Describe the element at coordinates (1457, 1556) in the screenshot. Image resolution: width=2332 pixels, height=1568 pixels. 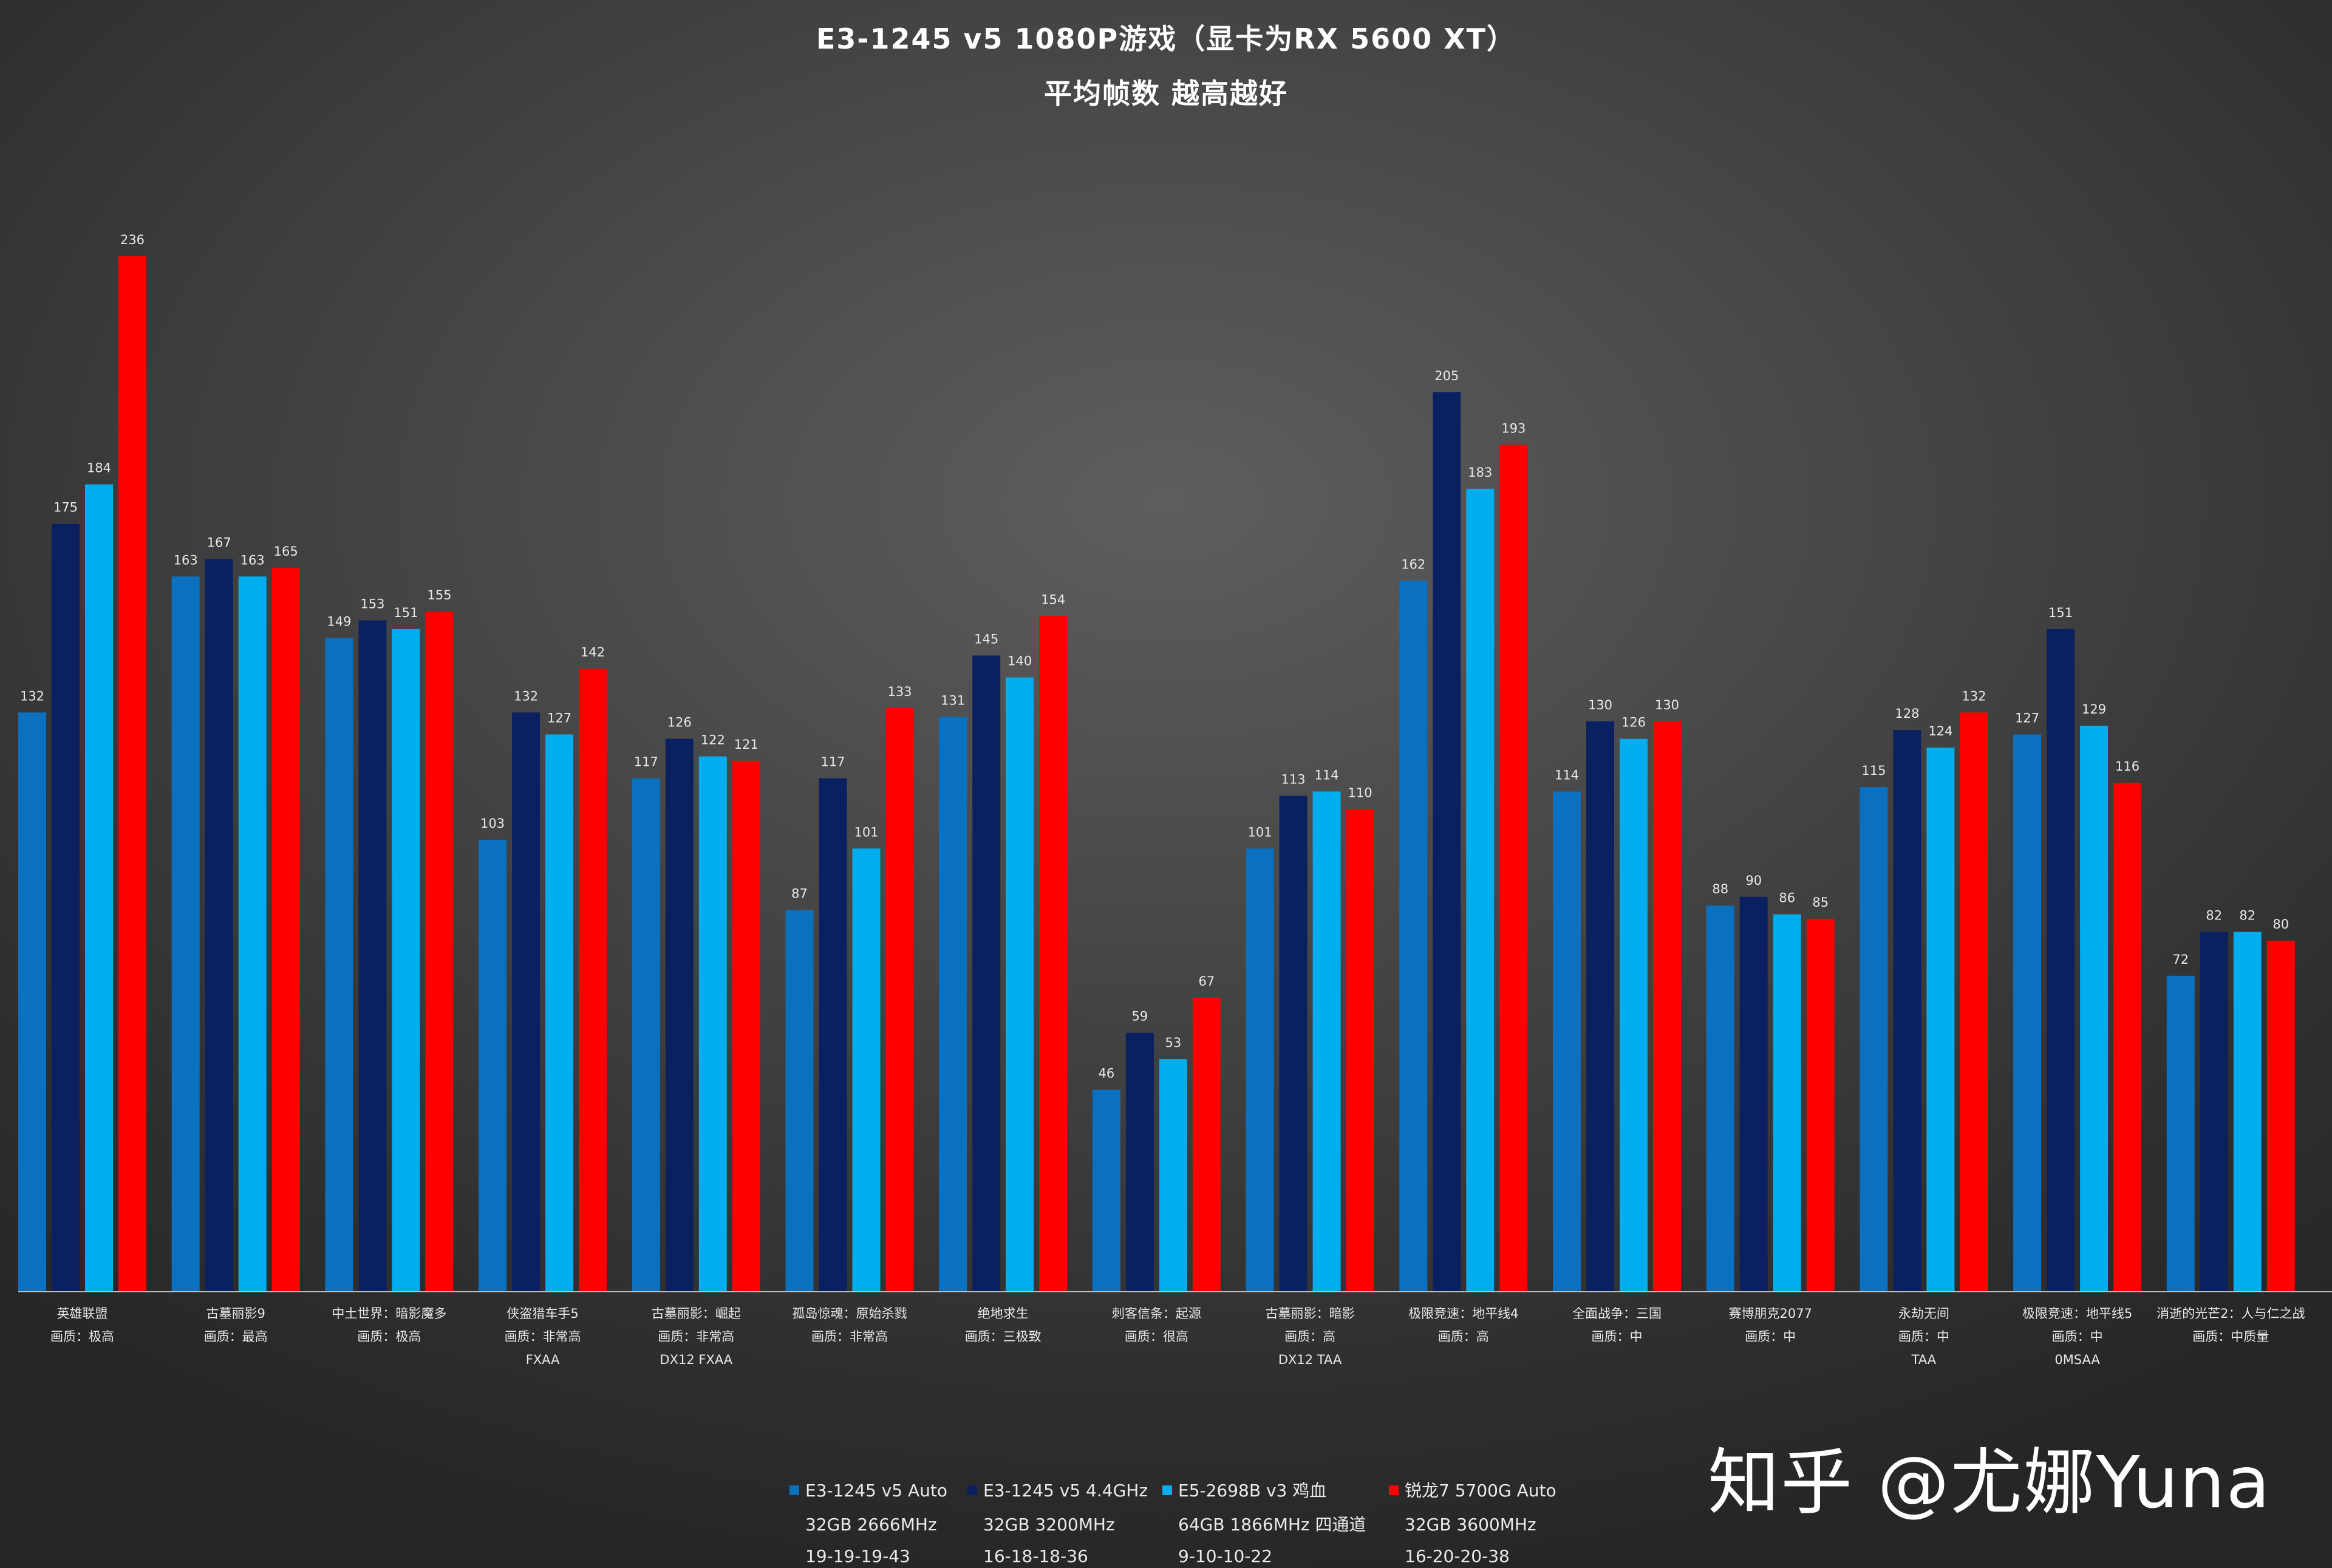
I see `legend-detail: 16-20-20-38` at that location.